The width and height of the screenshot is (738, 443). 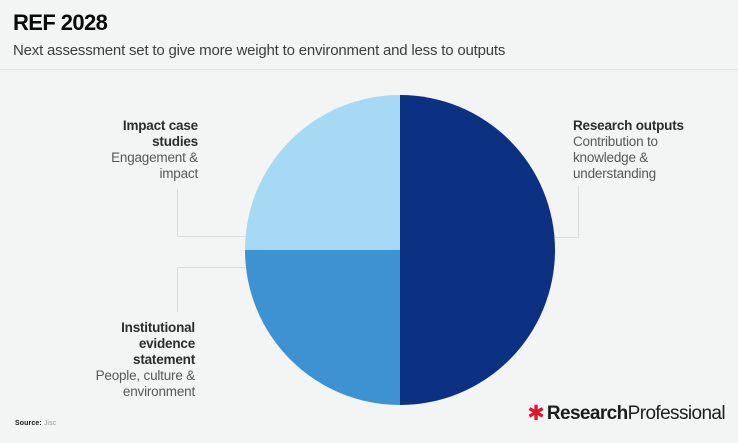 What do you see at coordinates (158, 343) in the screenshot?
I see `callout-title: Institutional evidence statement` at bounding box center [158, 343].